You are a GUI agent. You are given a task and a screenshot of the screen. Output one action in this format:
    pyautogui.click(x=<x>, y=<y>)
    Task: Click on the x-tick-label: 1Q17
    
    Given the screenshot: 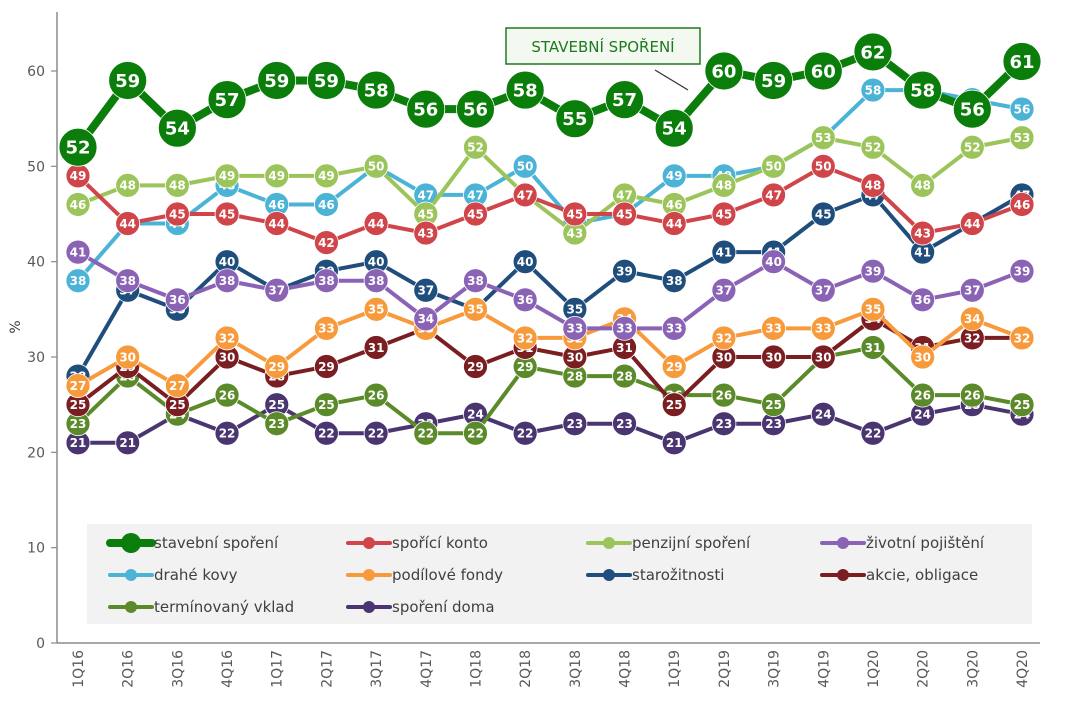 What is the action you would take?
    pyautogui.click(x=278, y=669)
    